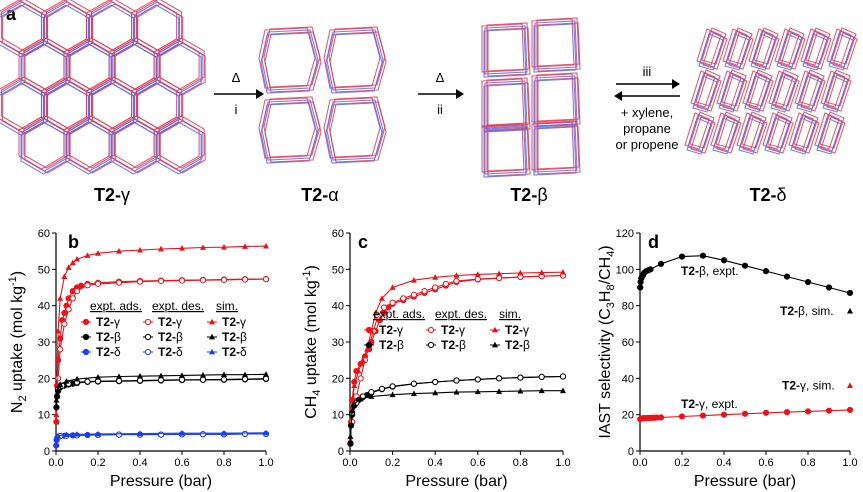 The height and width of the screenshot is (492, 863). I want to click on arrow-iii-top: iii, so click(647, 71).